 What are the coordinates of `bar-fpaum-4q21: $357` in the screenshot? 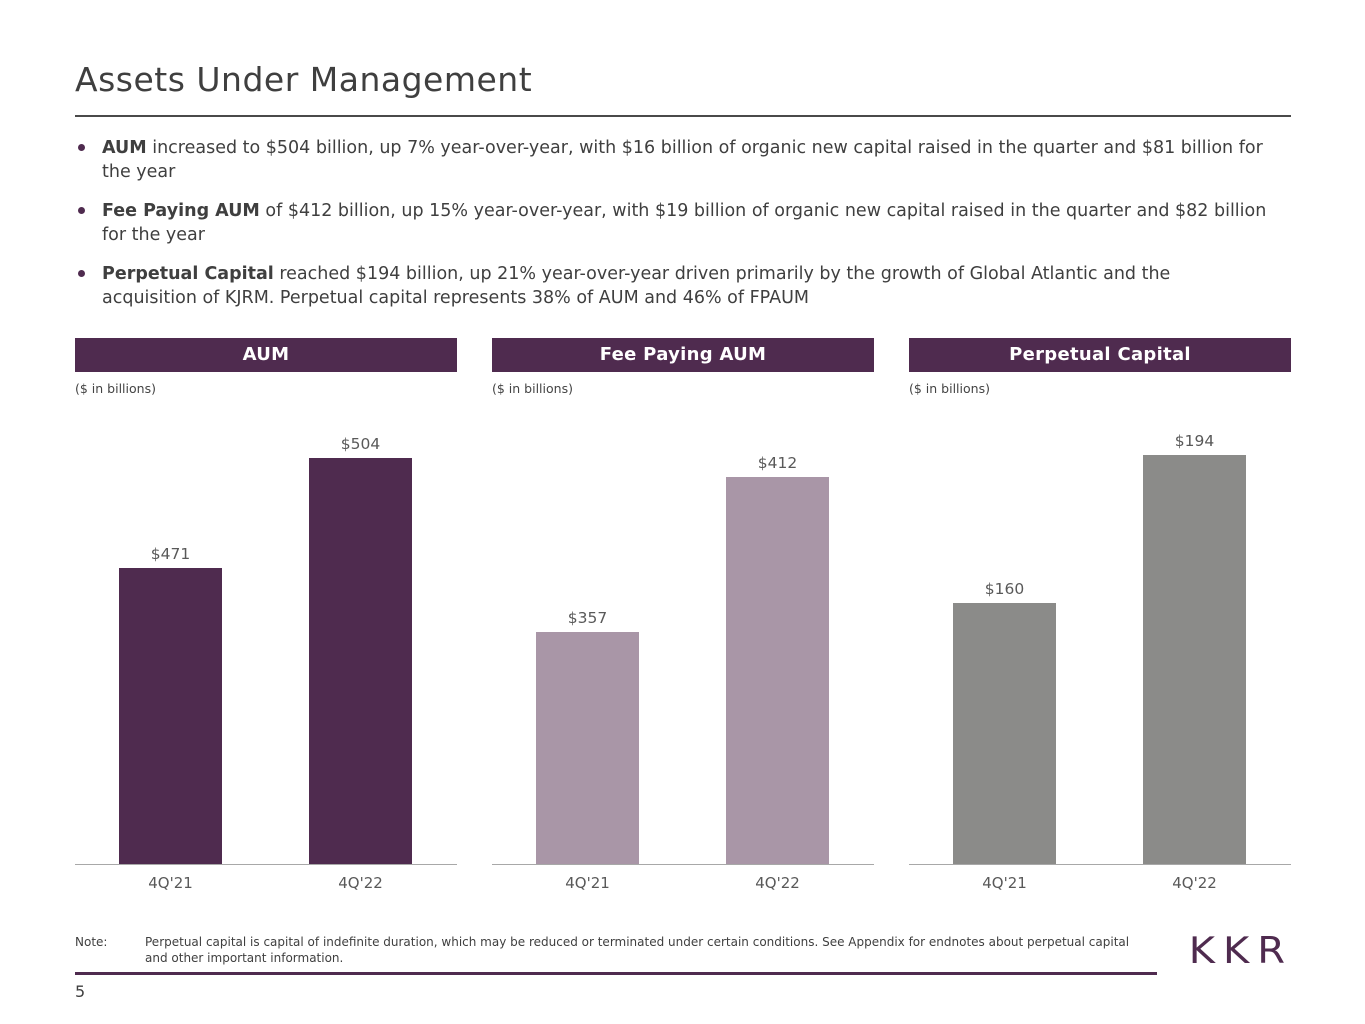 It's located at (587, 736).